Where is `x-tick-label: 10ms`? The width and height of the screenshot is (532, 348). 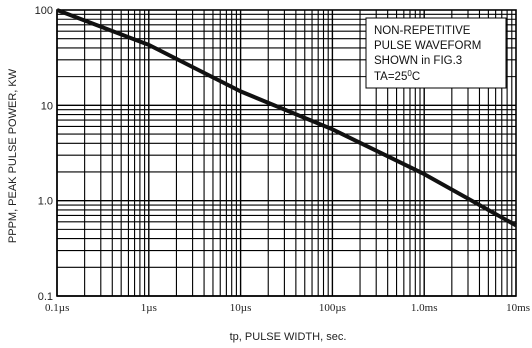 x-tick-label: 10ms is located at coordinates (518, 308).